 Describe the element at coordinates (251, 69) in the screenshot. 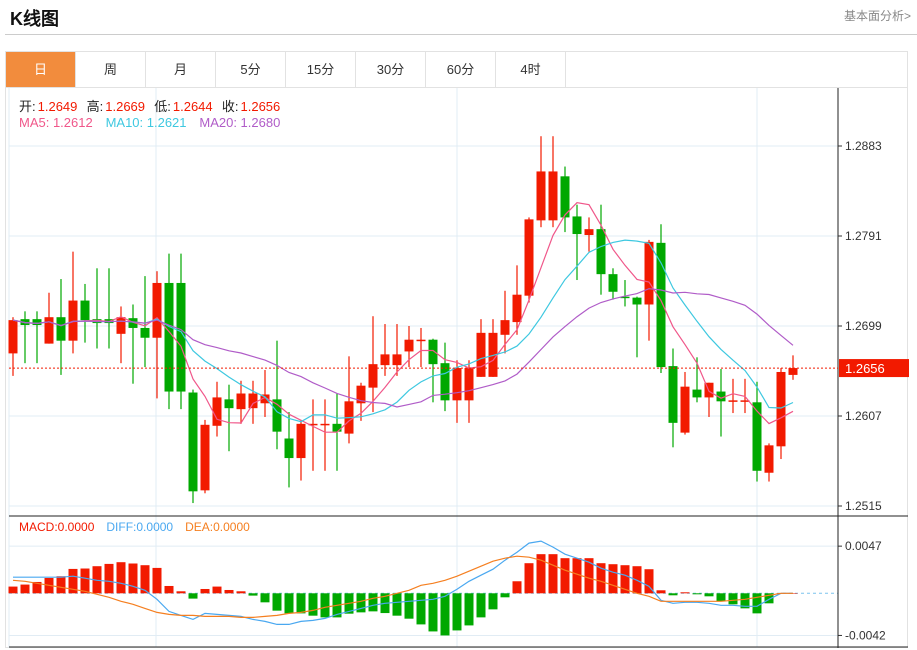

I see `tab-5min: 5分` at that location.